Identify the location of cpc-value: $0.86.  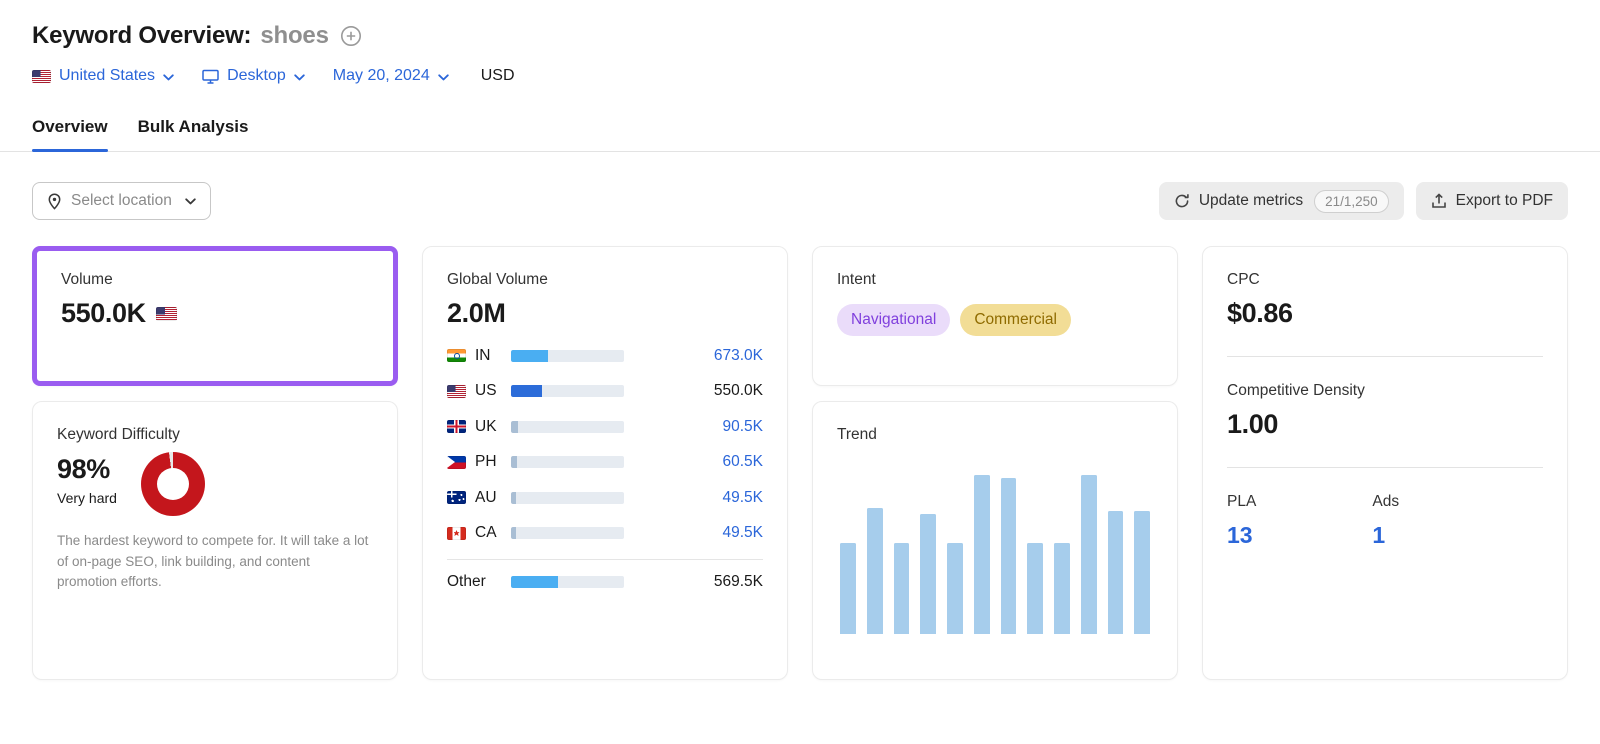
(1260, 313).